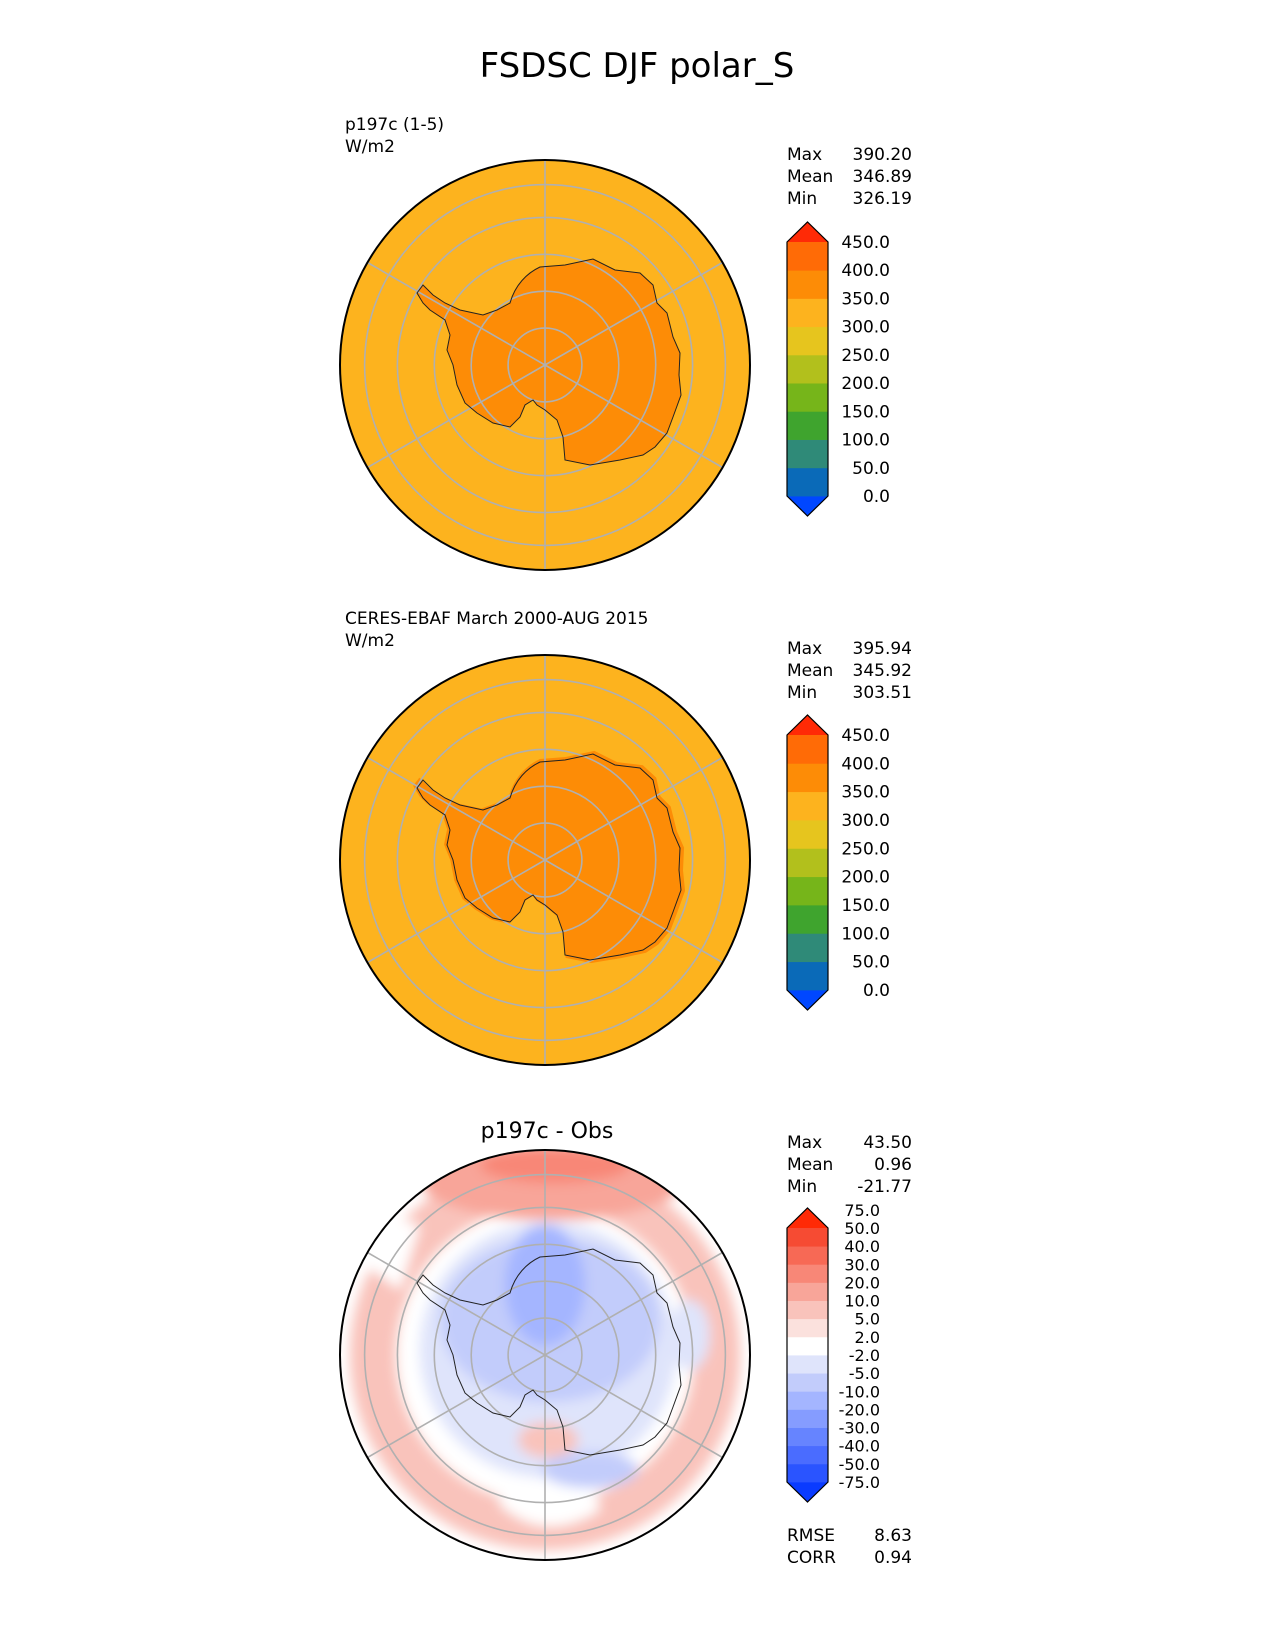 Image resolution: width=1275 pixels, height=1650 pixels. What do you see at coordinates (849, 1547) in the screenshot?
I see `error-stats-box: RMSE 8.63 CORR 0.94` at bounding box center [849, 1547].